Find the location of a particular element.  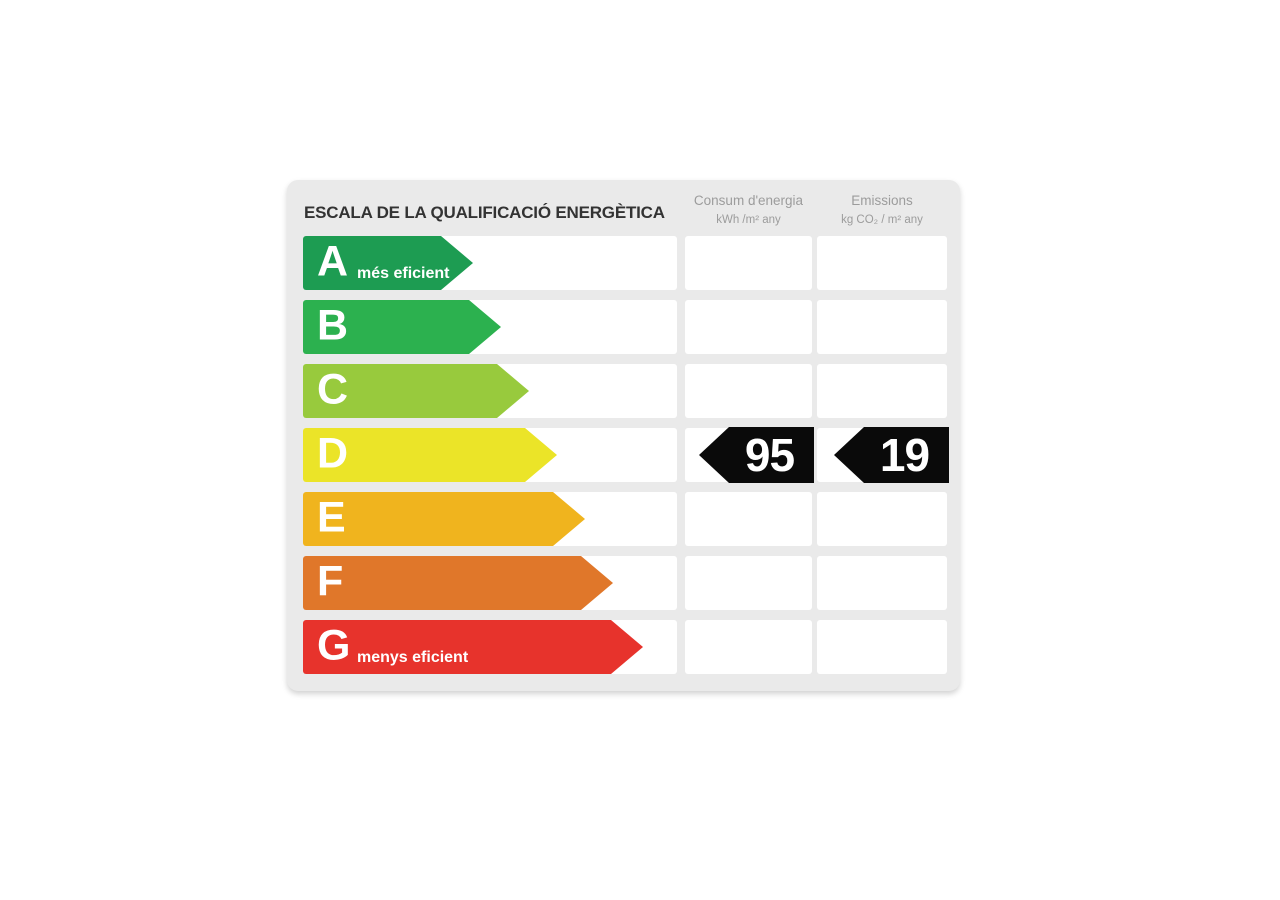

emissions-cell: 19 is located at coordinates (883, 455).